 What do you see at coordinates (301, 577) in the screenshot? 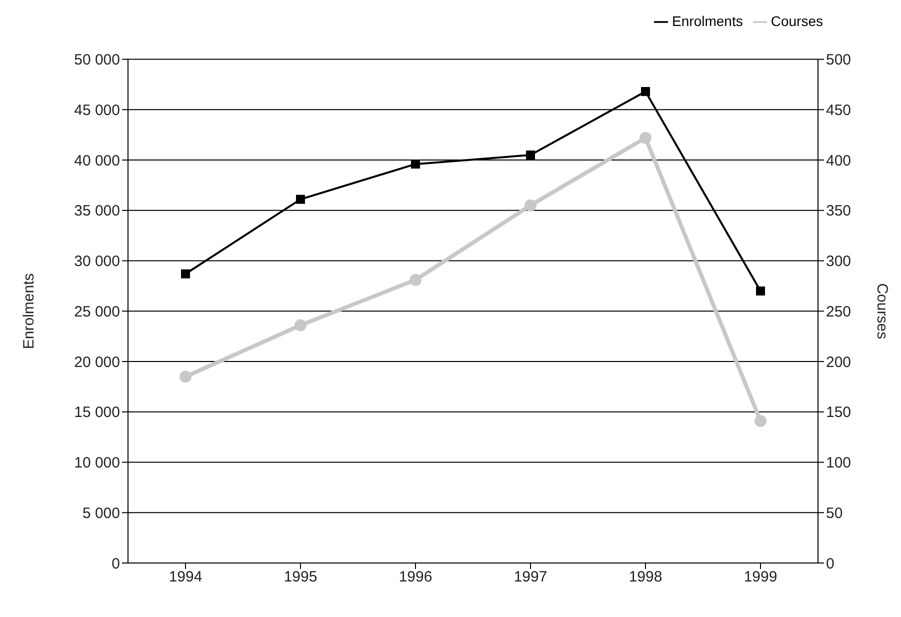
I see `x-tick-label: 1995` at bounding box center [301, 577].